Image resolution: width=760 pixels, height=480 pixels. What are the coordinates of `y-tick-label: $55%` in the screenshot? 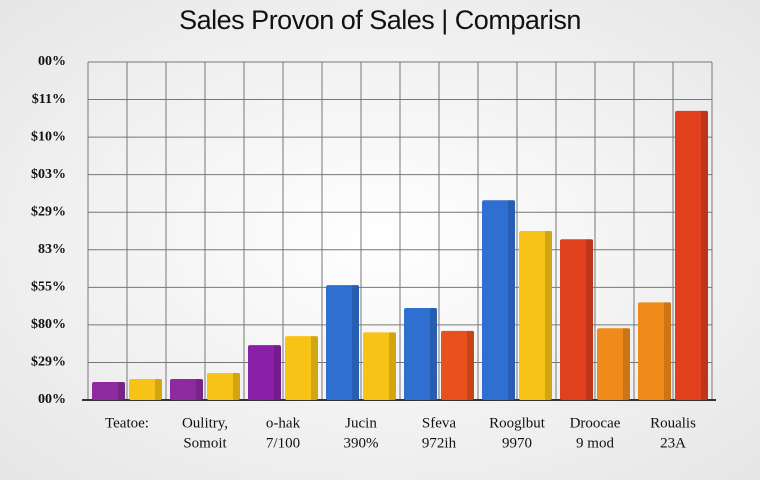 It's located at (48, 287).